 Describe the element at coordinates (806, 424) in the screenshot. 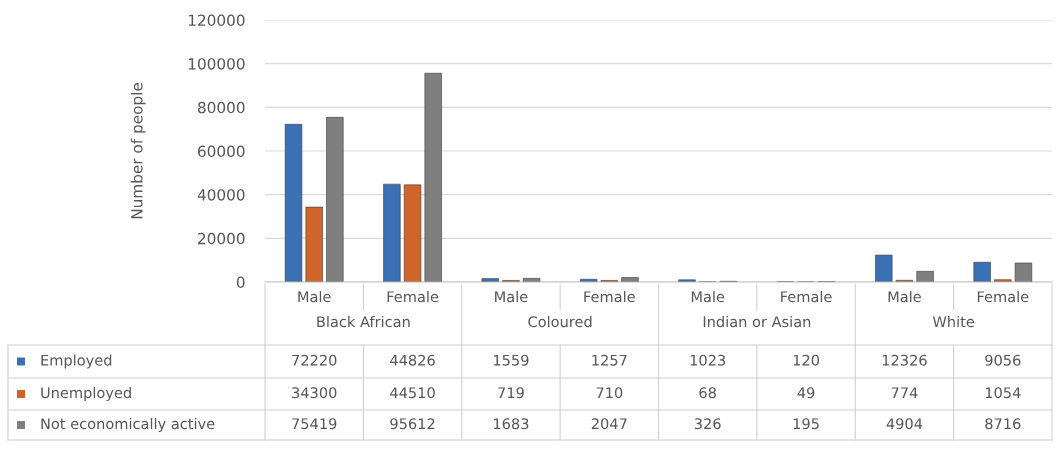

I see `data-label: 195` at that location.